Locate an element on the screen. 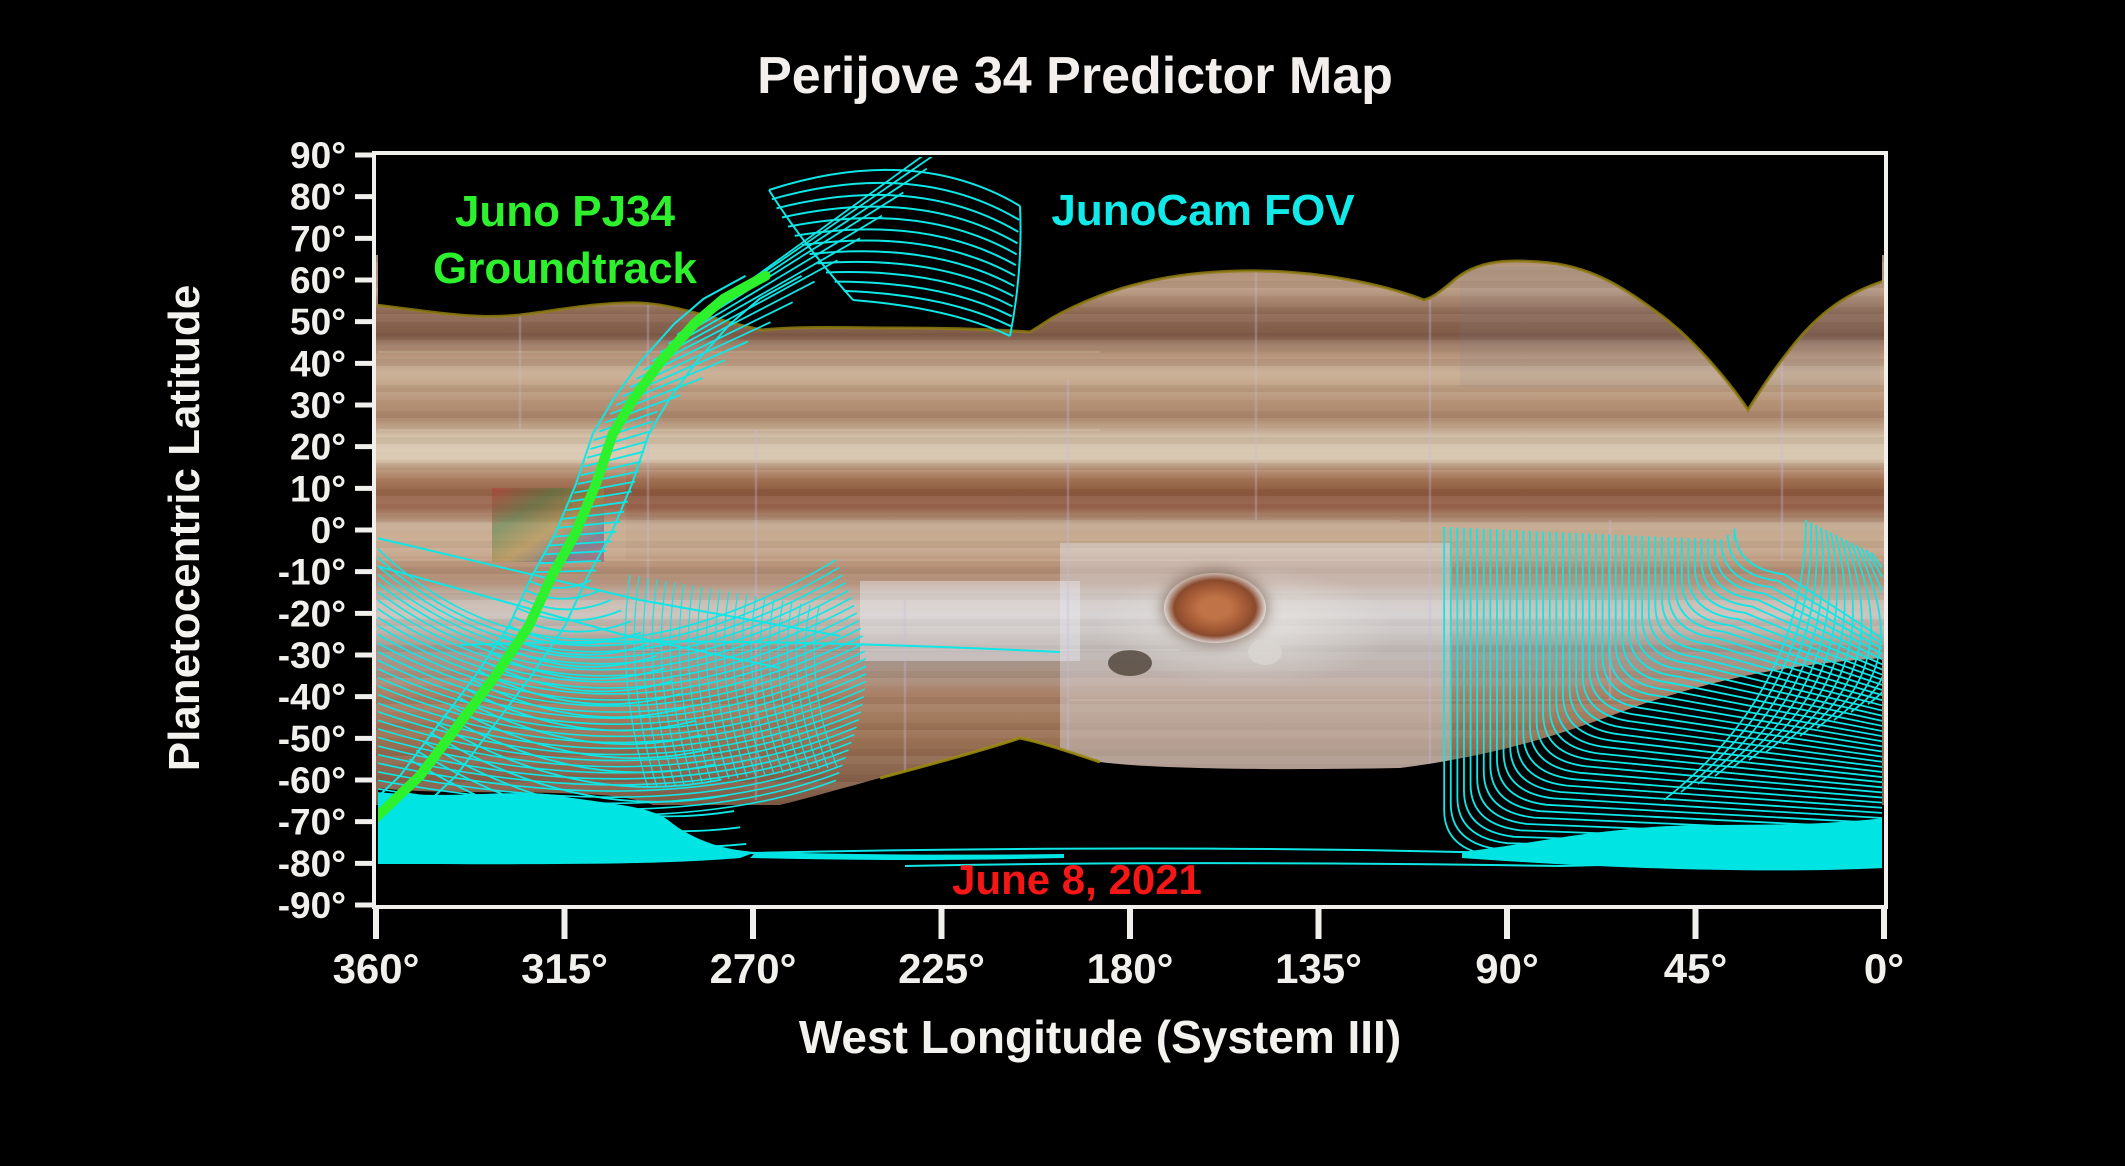  y-tick-label: -20° is located at coordinates (312, 613).